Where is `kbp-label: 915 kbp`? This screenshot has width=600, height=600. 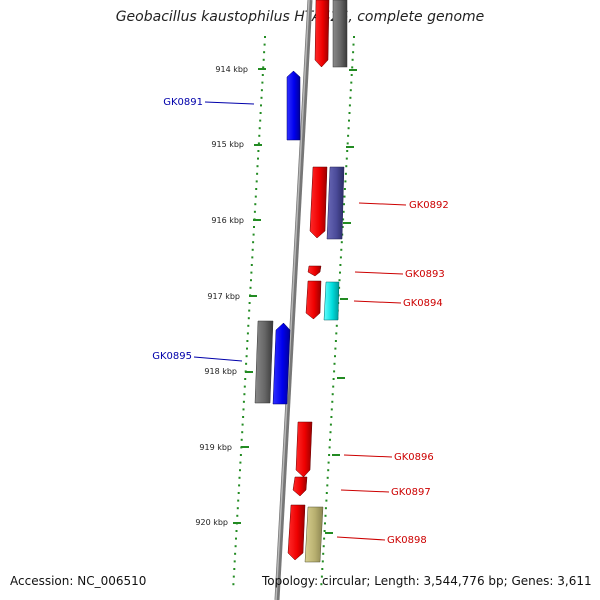
kbp-label: 915 kbp is located at coordinates (227, 144).